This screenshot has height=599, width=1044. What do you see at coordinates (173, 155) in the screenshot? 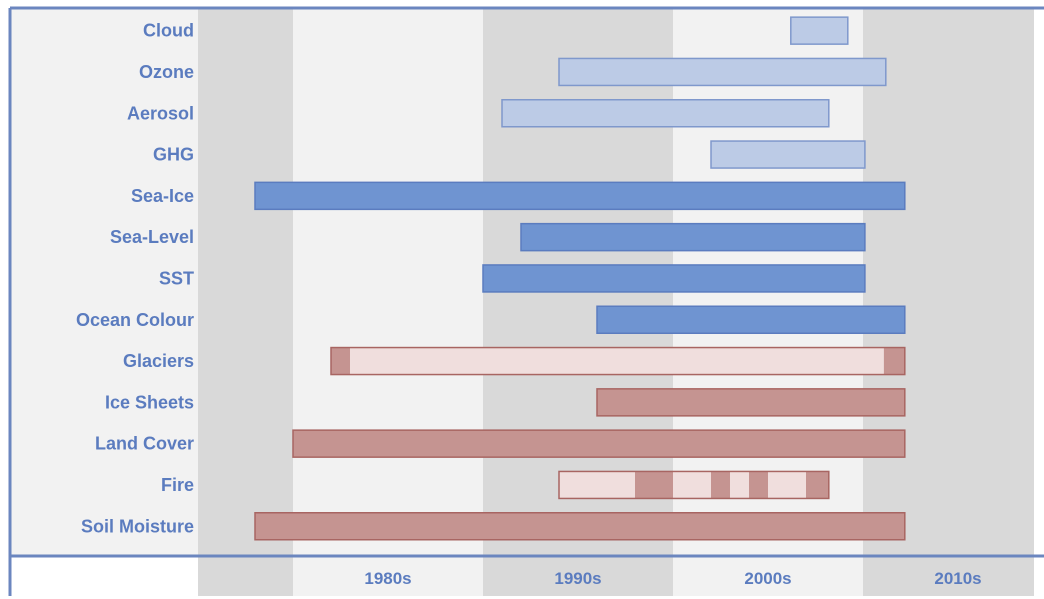
I see `row-label-ghg: GHG` at bounding box center [173, 155].